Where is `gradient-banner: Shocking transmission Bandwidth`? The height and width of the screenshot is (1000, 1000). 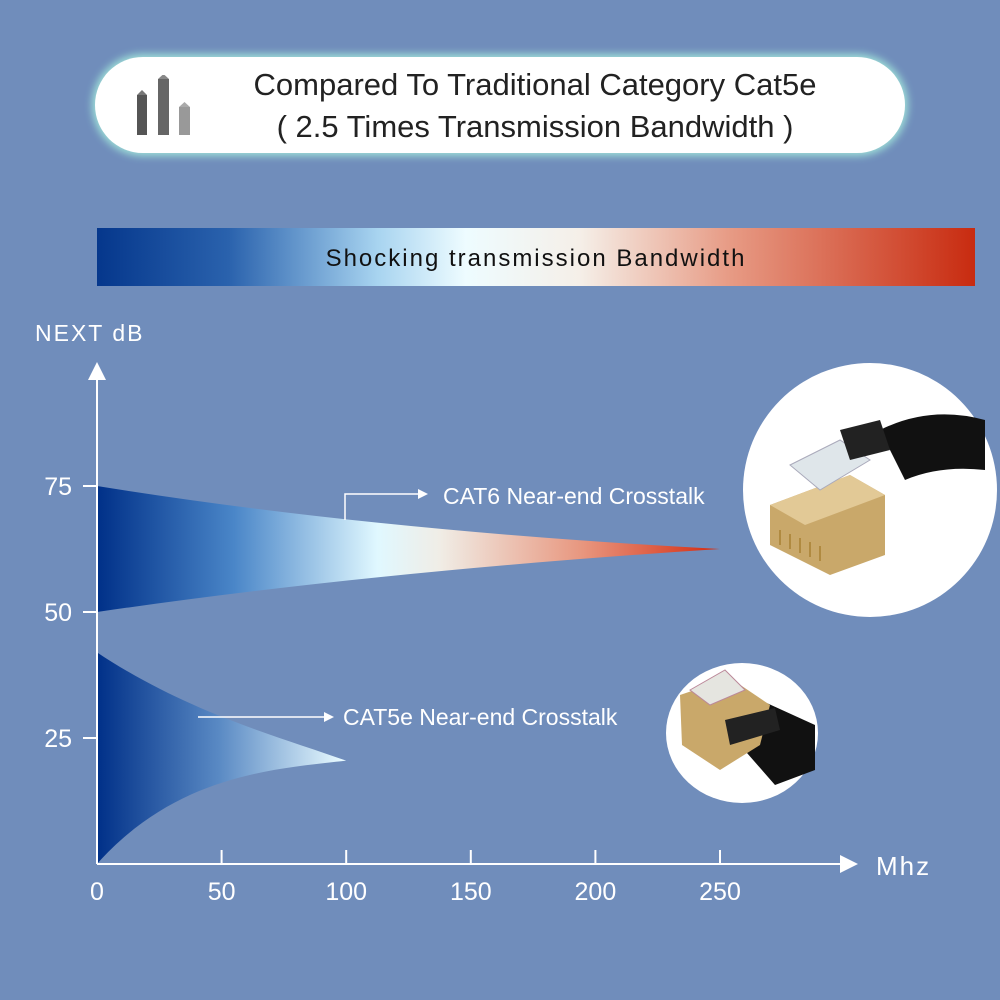 gradient-banner: Shocking transmission Bandwidth is located at coordinates (536, 257).